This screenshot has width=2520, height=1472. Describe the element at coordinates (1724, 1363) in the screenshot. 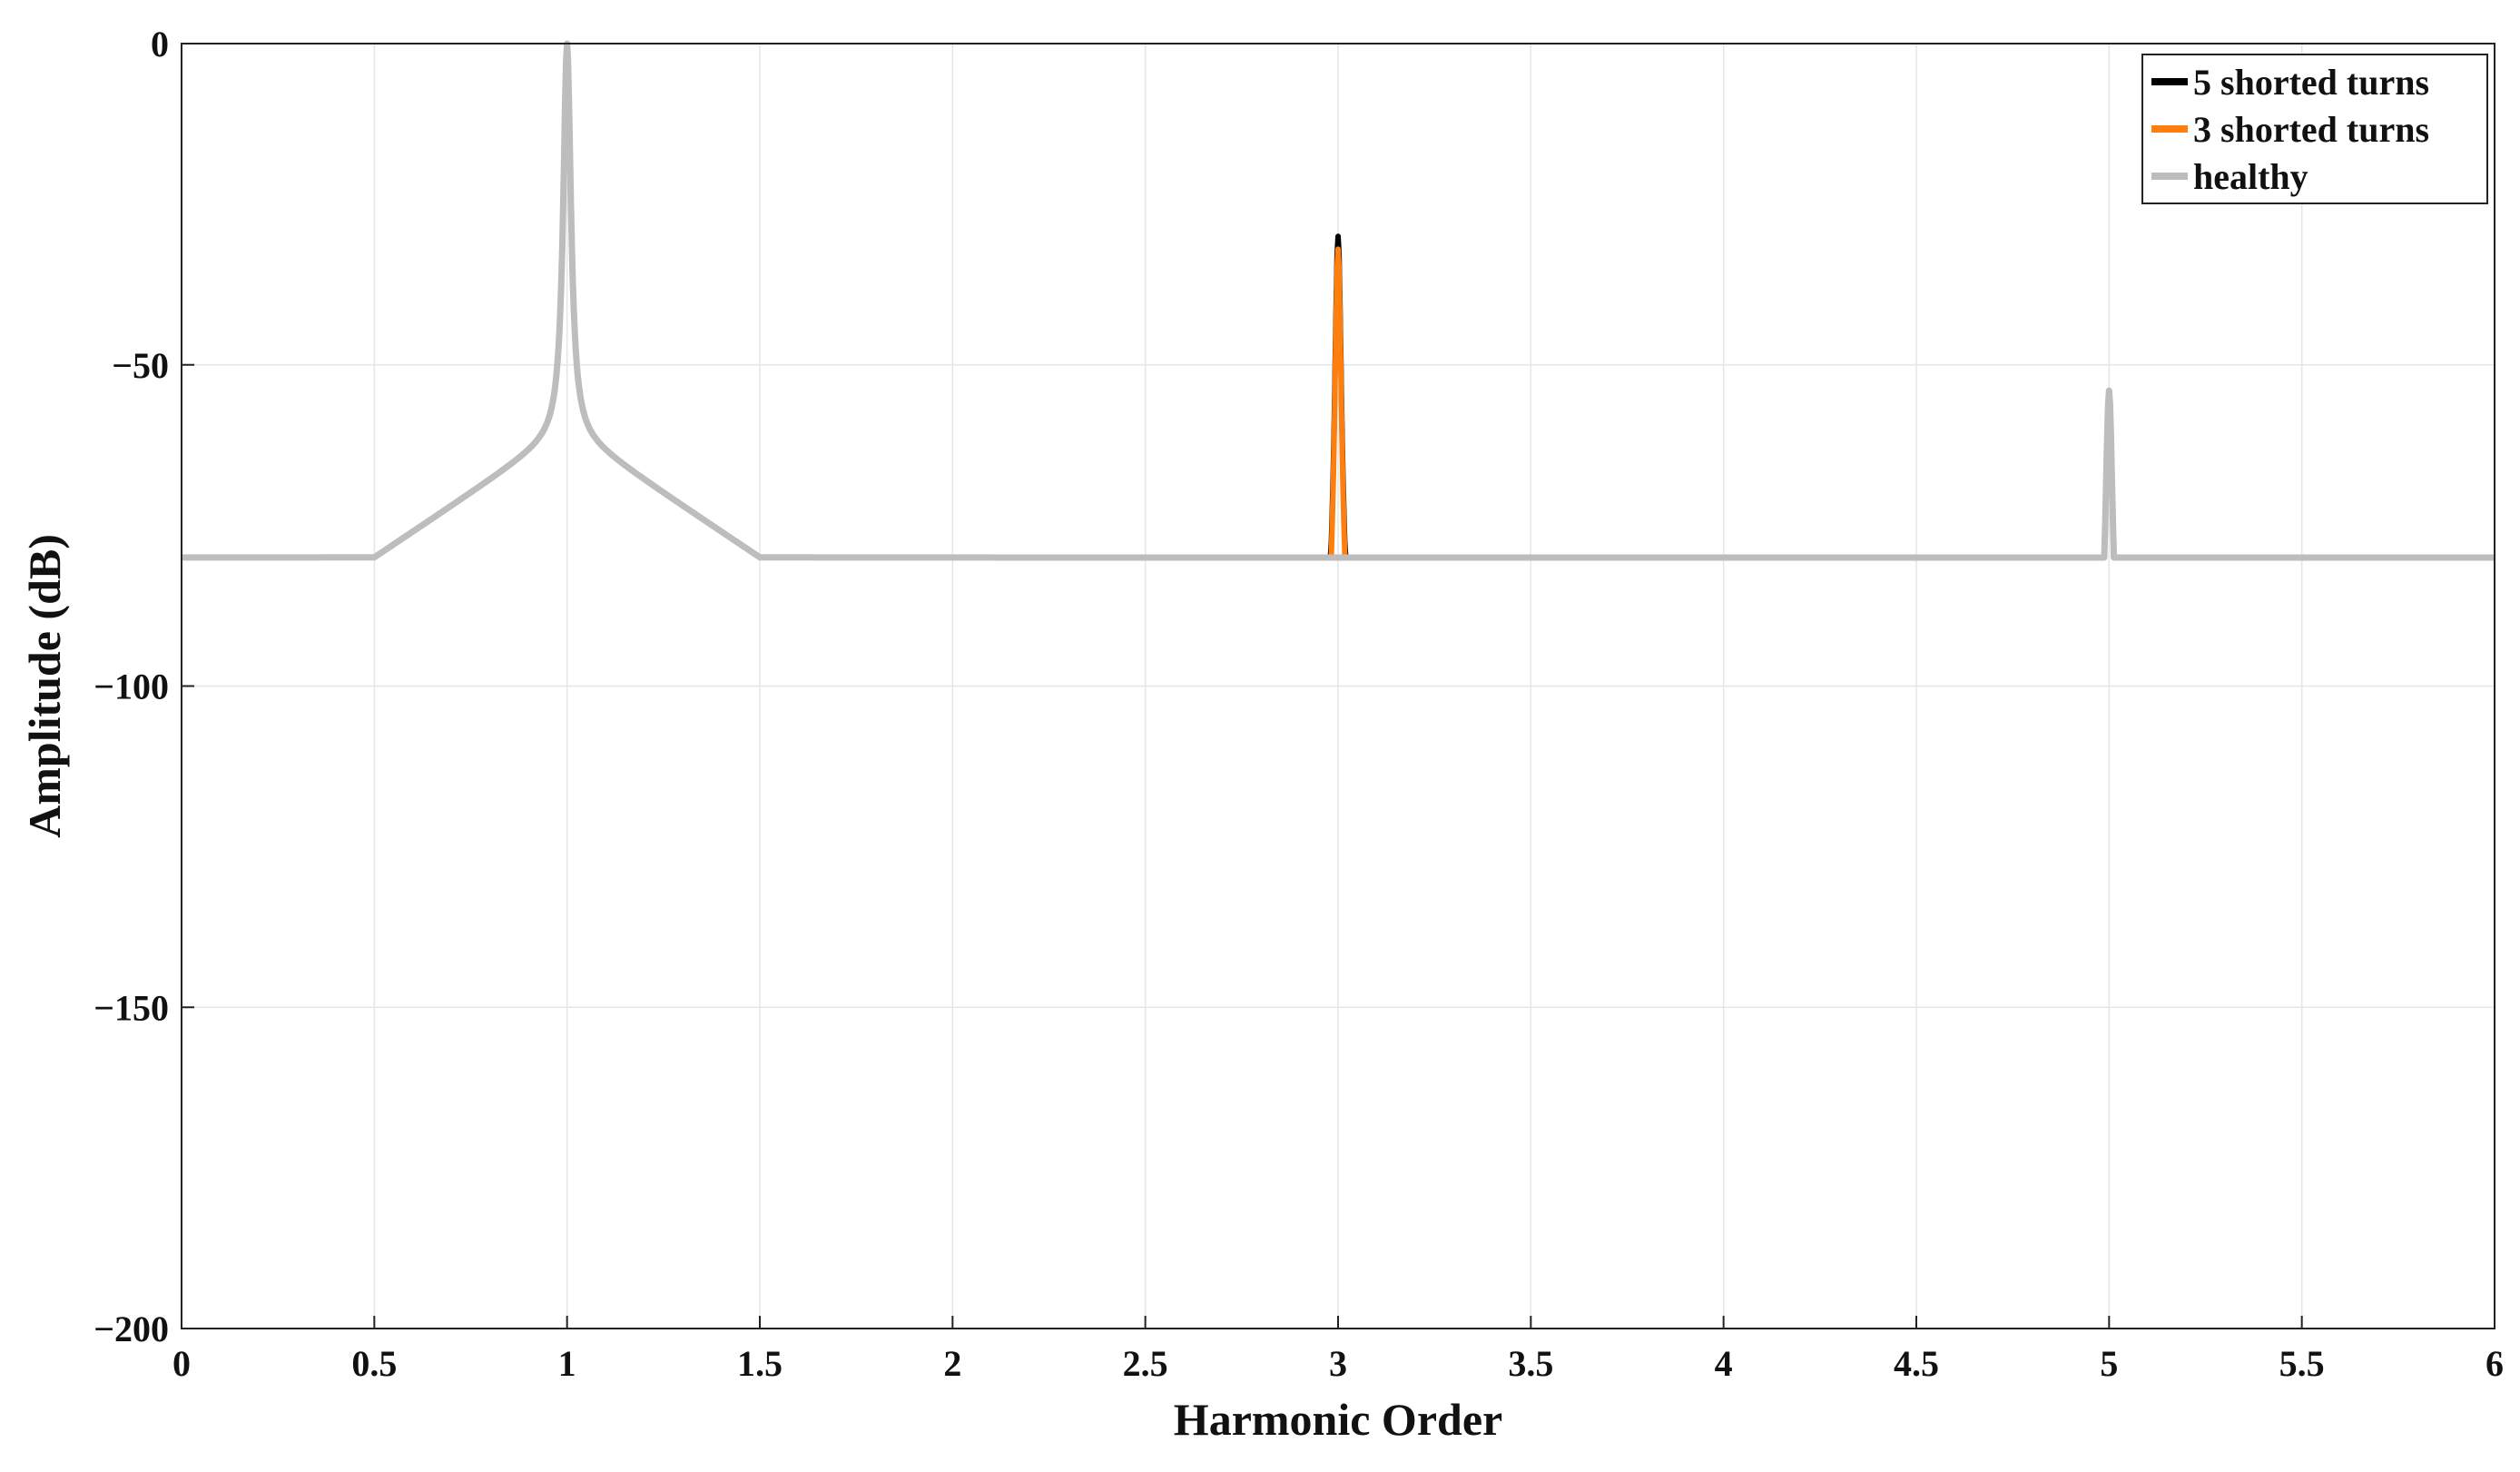

I see `x-tick-label: 4` at that location.